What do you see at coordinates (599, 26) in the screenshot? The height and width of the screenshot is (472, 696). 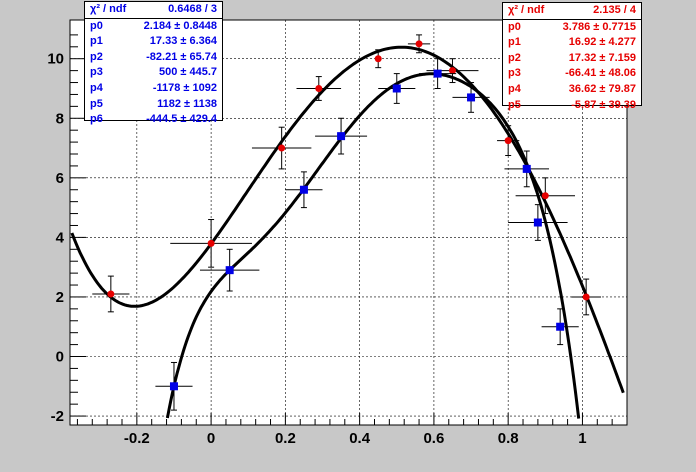 I see `stats-red-value: 3.786 ± 0.7715` at bounding box center [599, 26].